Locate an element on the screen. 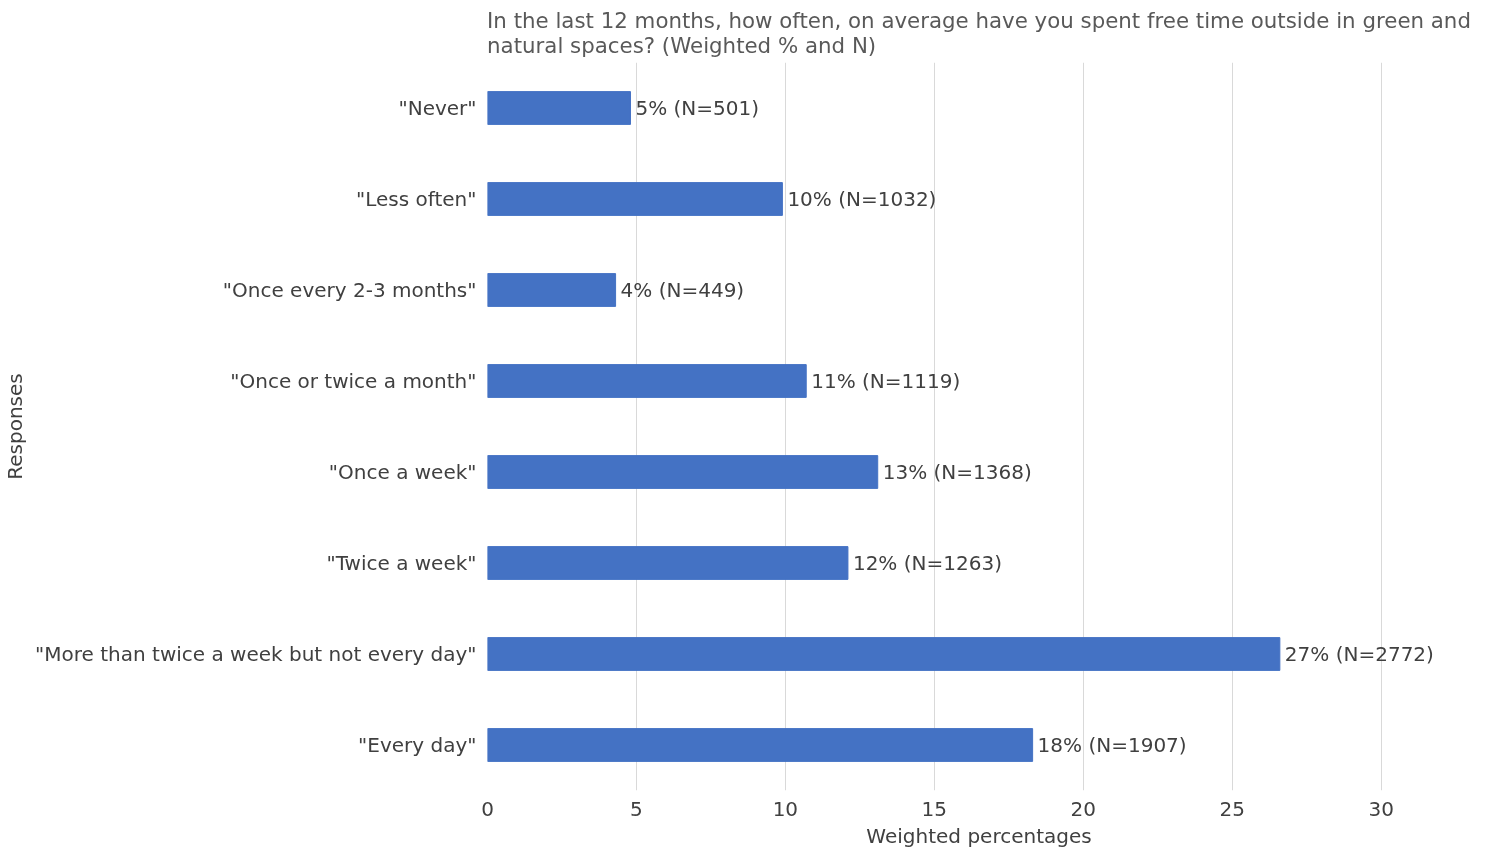 The height and width of the screenshot is (866, 1497). y-tick-label: "Never" is located at coordinates (437, 108).